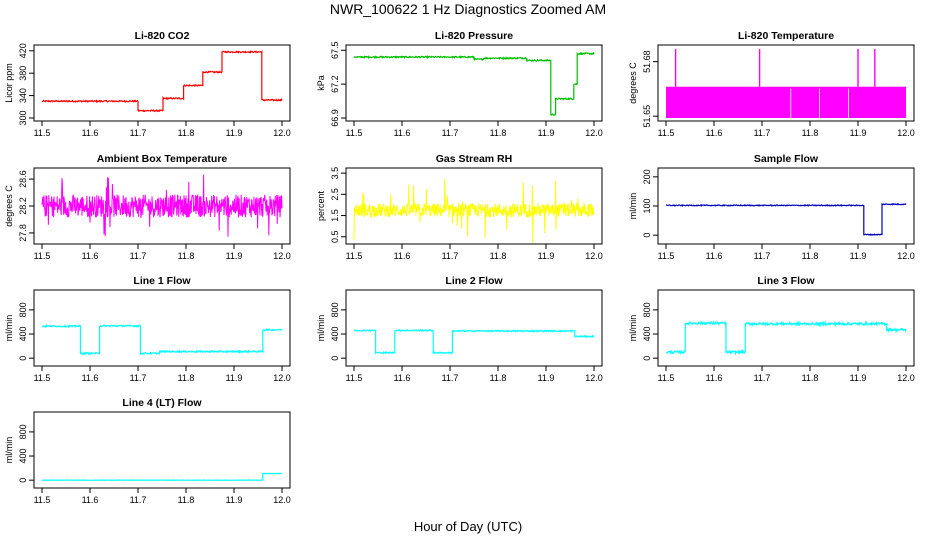 The width and height of the screenshot is (936, 540). What do you see at coordinates (23, 73) in the screenshot?
I see `y-tick-label: 380` at bounding box center [23, 73].